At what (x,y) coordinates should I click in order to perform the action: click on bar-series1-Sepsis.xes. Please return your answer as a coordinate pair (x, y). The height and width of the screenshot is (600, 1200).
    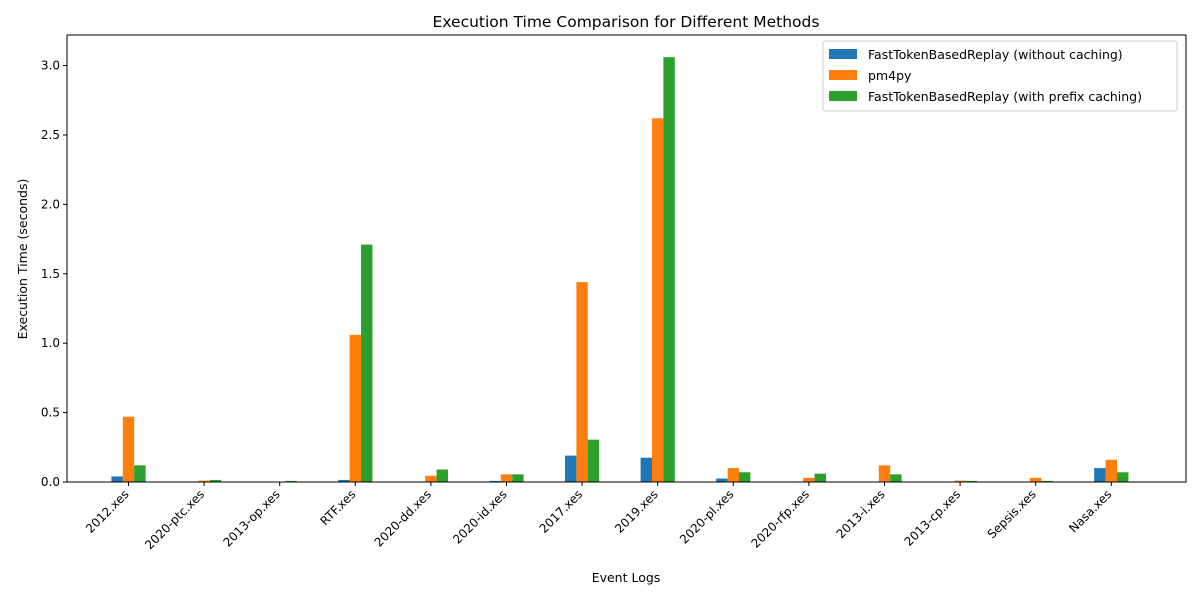
    Looking at the image, I should click on (1036, 479).